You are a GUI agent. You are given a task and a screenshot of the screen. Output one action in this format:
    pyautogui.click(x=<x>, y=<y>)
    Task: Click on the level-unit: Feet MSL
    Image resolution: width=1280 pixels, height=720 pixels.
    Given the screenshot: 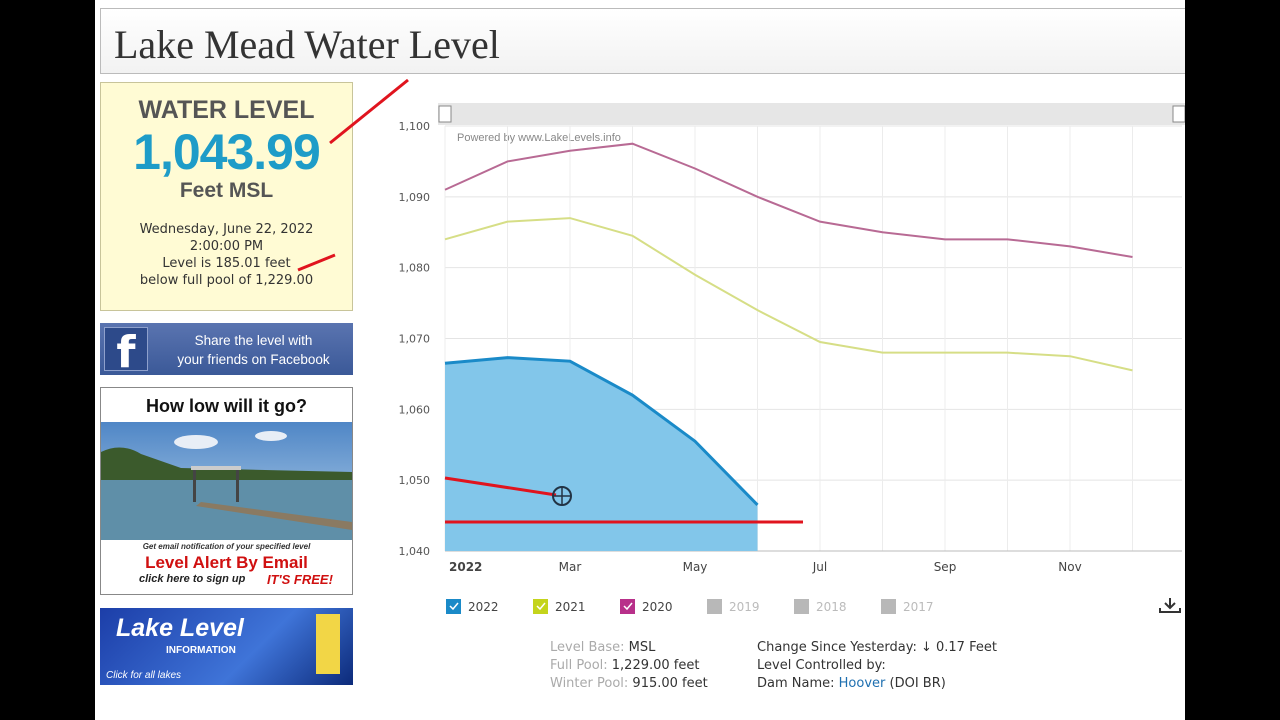 What is the action you would take?
    pyautogui.click(x=226, y=190)
    